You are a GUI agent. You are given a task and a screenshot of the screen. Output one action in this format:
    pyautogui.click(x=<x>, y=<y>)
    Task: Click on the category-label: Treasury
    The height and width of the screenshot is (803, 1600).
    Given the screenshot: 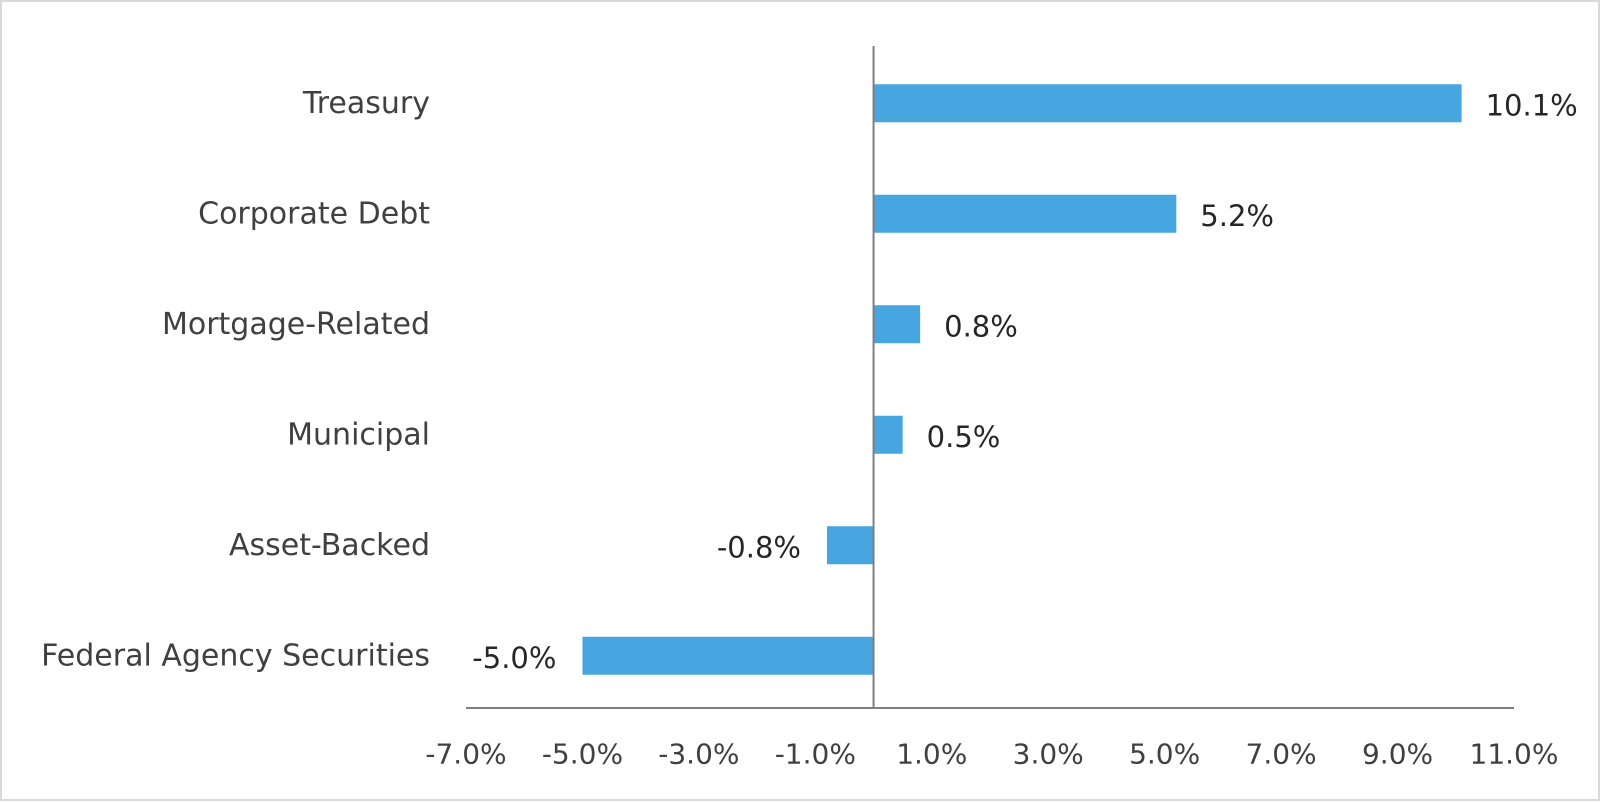 What is the action you would take?
    pyautogui.click(x=366, y=103)
    